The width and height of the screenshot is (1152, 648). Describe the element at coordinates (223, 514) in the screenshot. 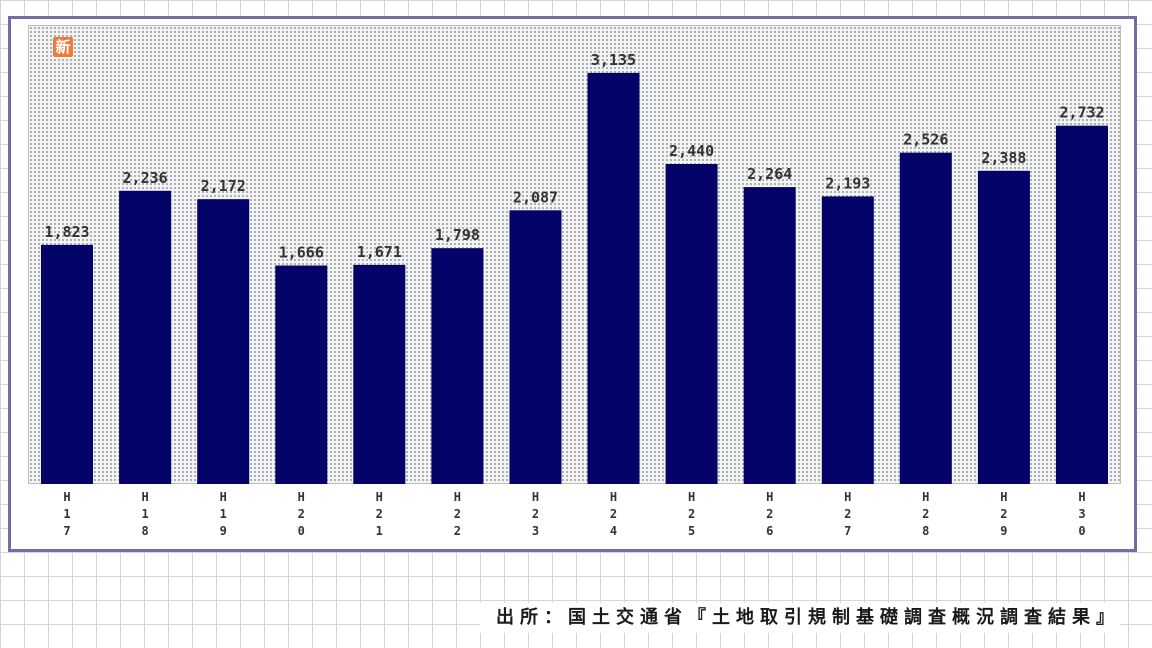

I see `x-tick-label: H 1 9` at that location.